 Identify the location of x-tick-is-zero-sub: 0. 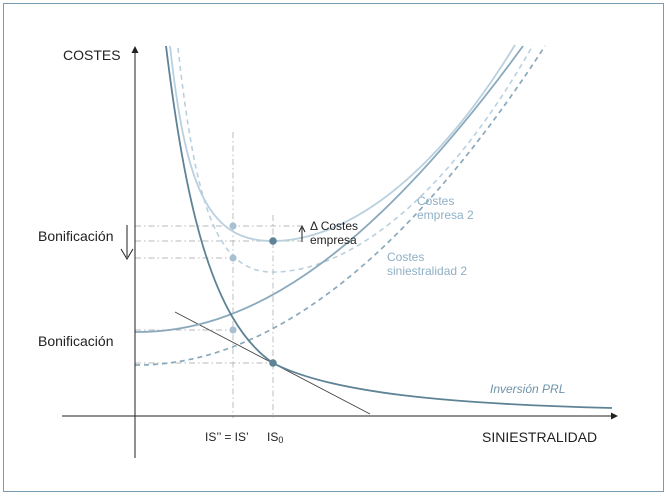
(280, 440).